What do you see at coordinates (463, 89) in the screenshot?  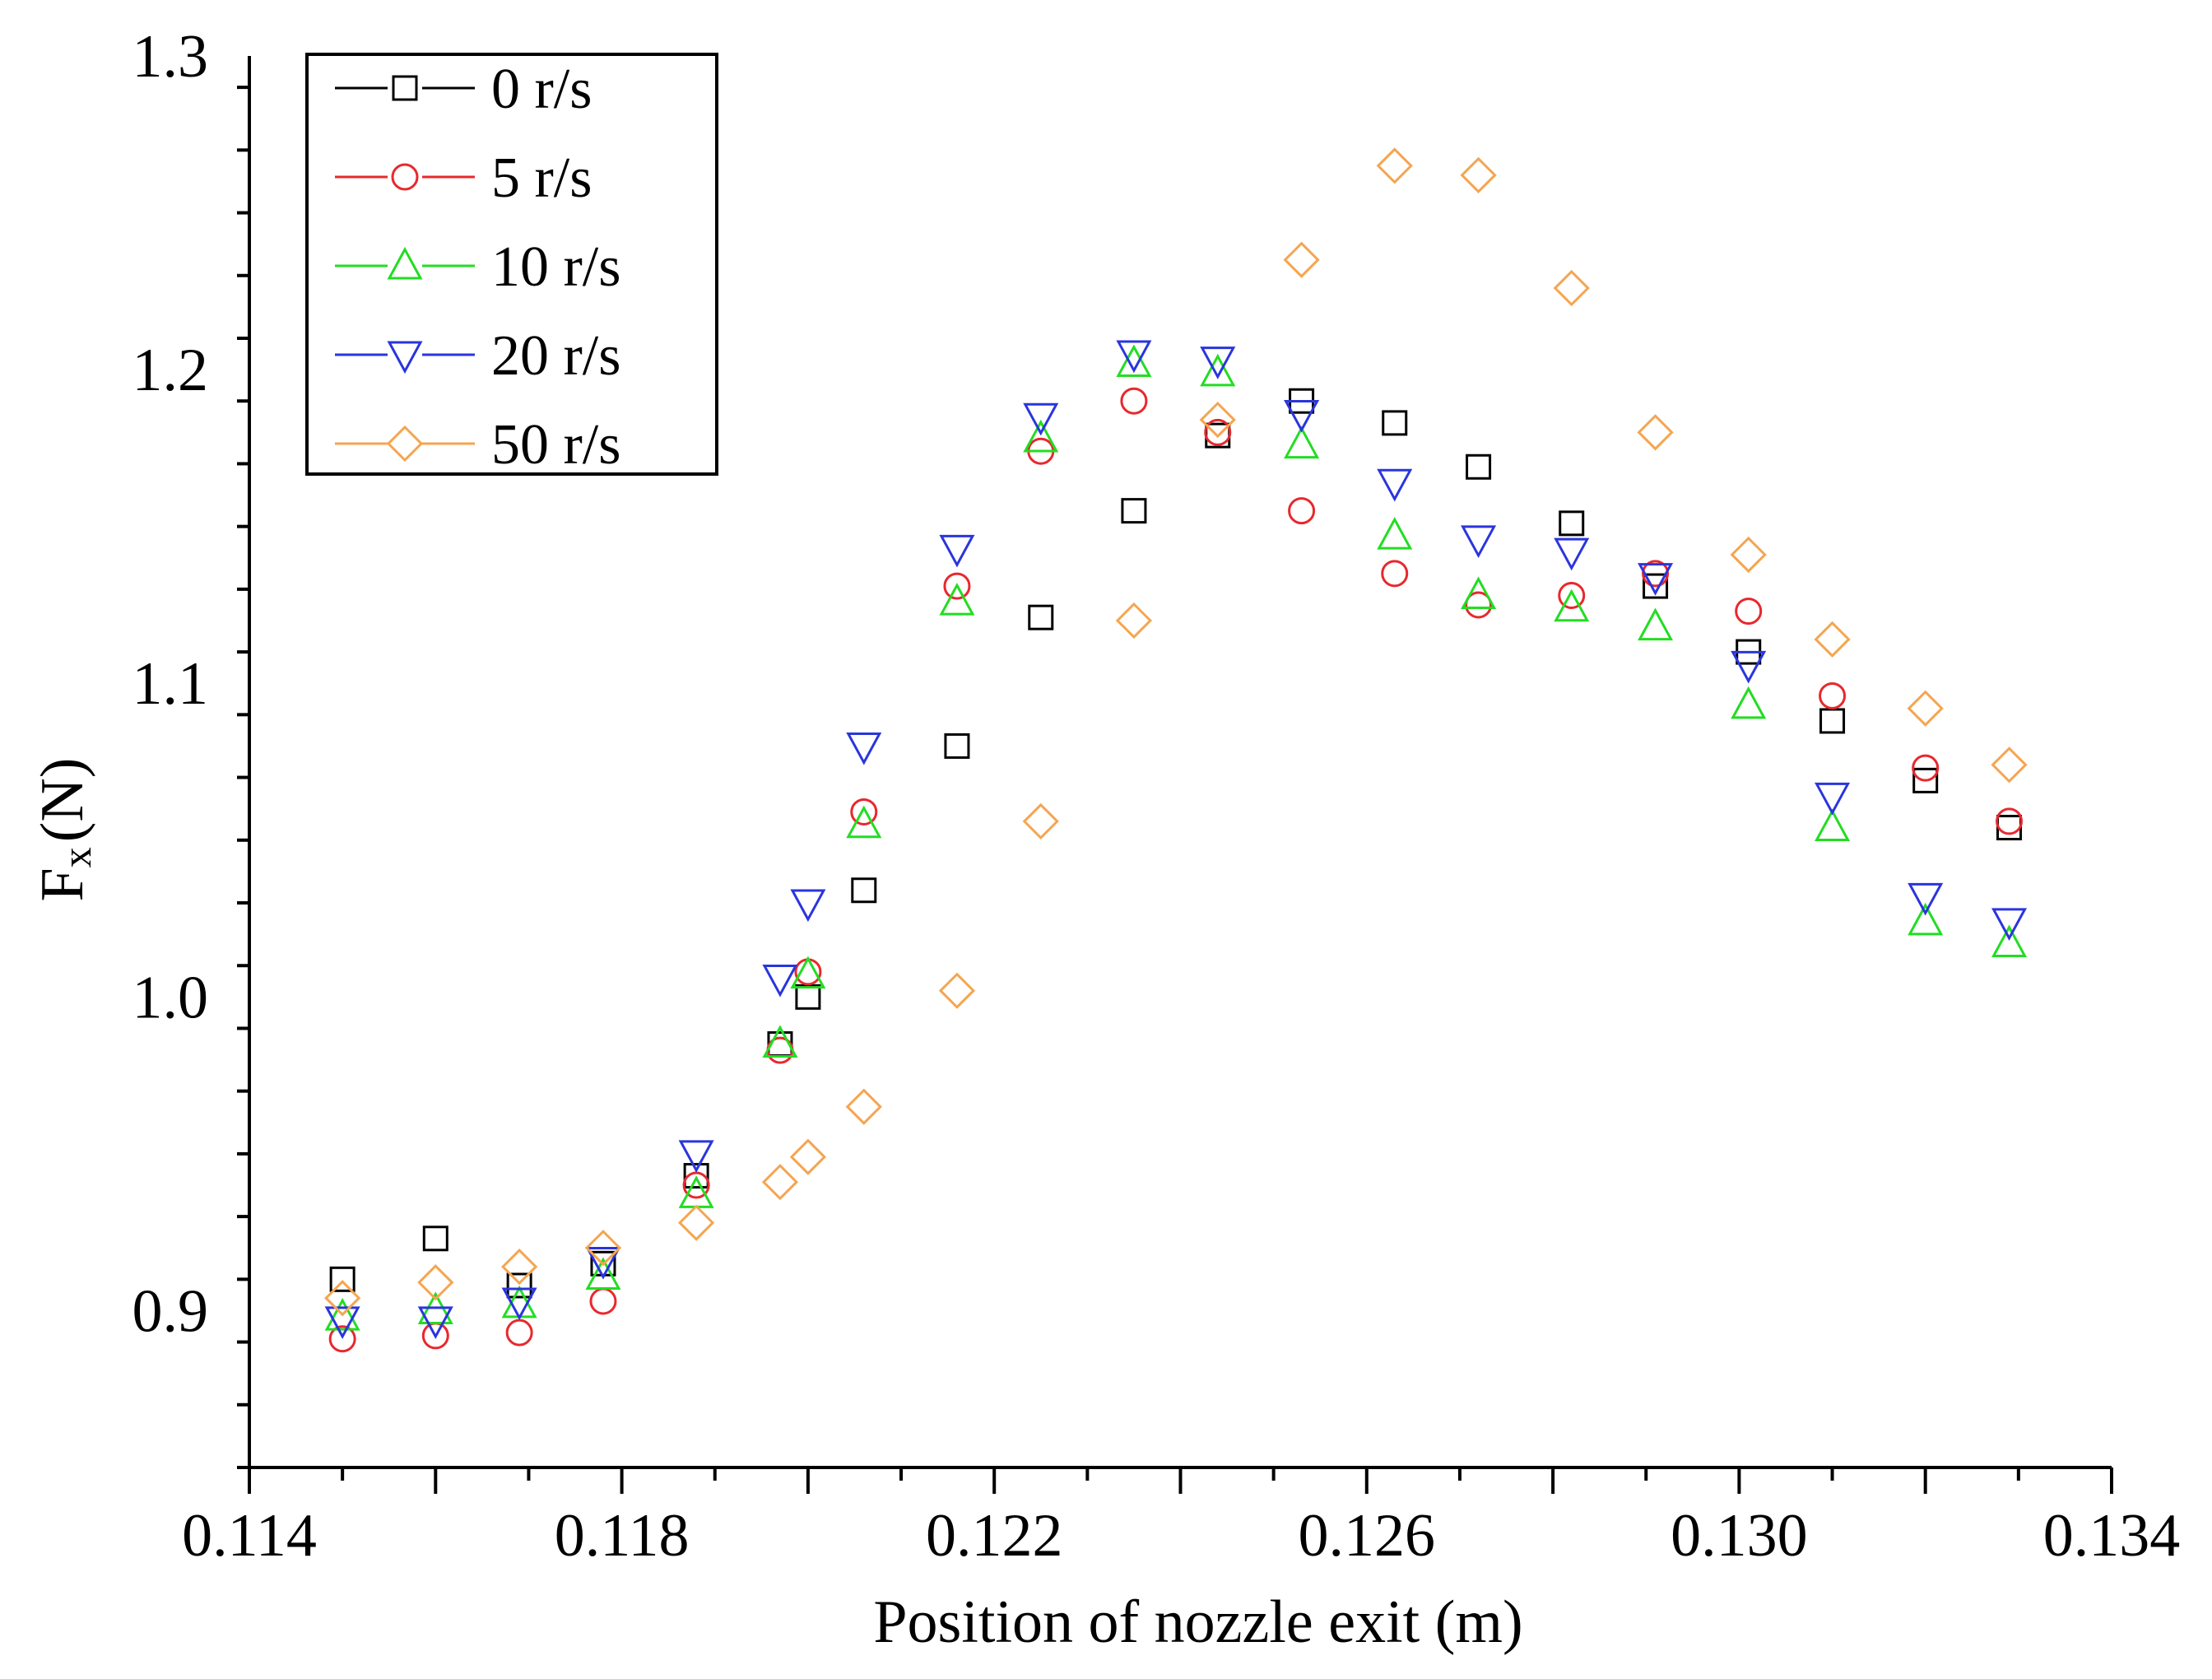 I see `legend-item: 0 r/s` at bounding box center [463, 89].